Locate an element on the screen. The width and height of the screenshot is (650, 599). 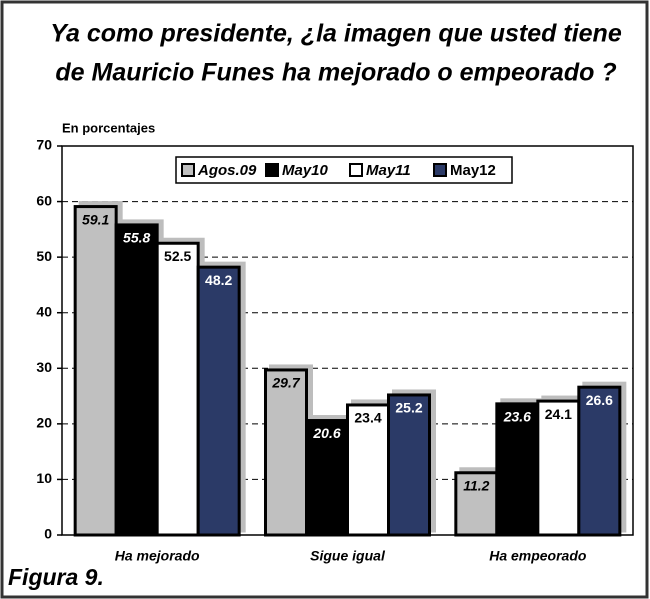
y-tick-label: 10 is located at coordinates (44, 478).